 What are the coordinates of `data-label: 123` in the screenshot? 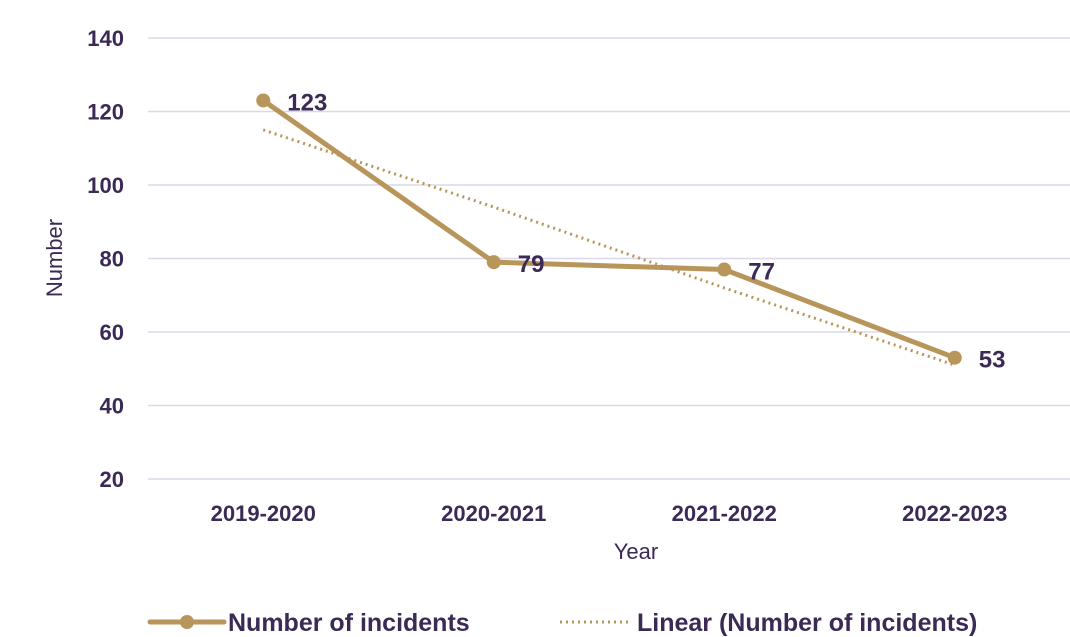 It's located at (307, 102).